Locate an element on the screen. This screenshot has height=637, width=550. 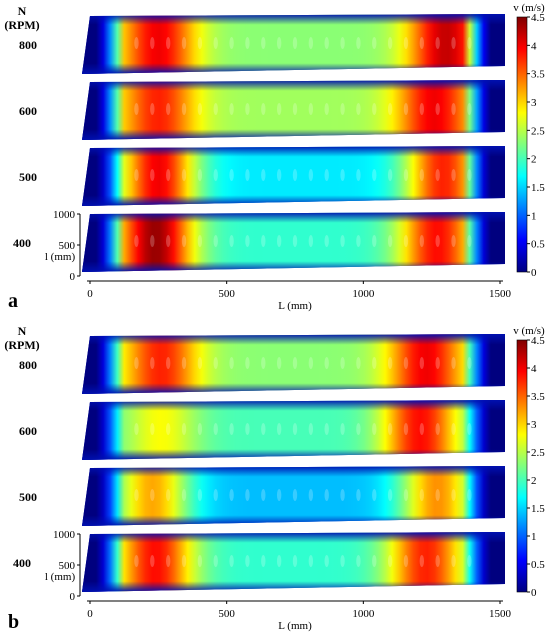
rpm-axis-title-line2-b: (RPM) is located at coordinates (21, 345).